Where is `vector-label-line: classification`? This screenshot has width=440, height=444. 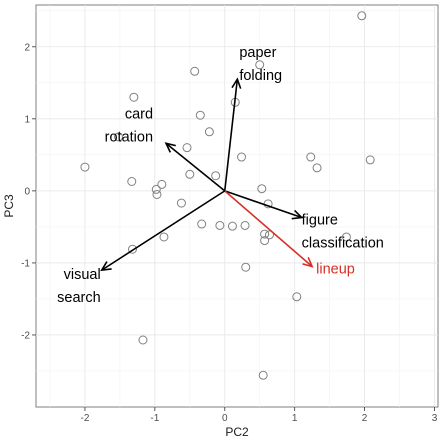
vector-label-line: classification is located at coordinates (343, 244).